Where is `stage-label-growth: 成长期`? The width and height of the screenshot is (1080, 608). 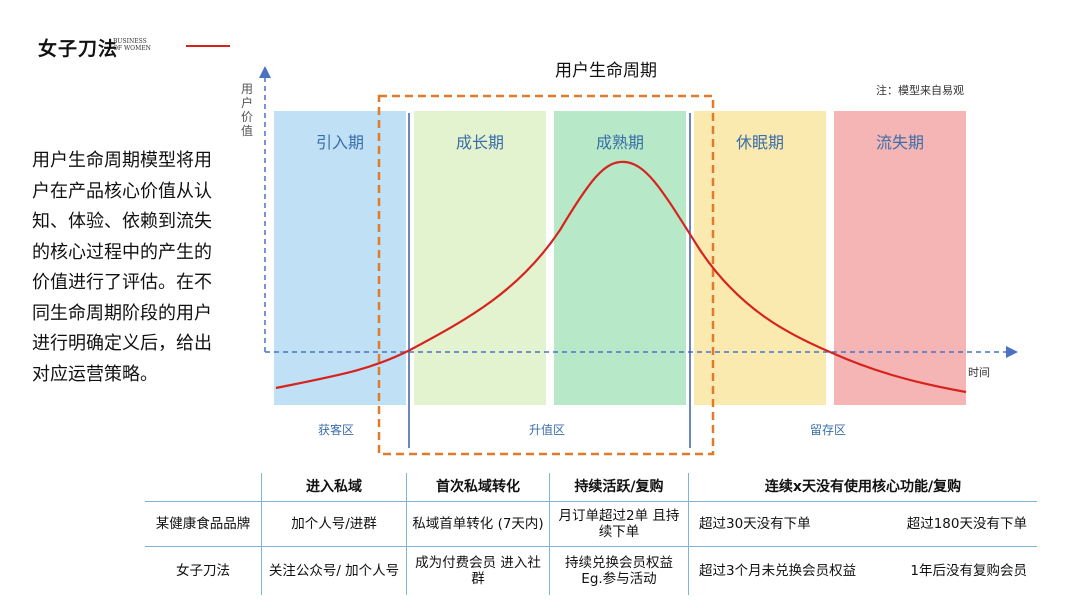
stage-label-growth: 成长期 is located at coordinates (479, 142).